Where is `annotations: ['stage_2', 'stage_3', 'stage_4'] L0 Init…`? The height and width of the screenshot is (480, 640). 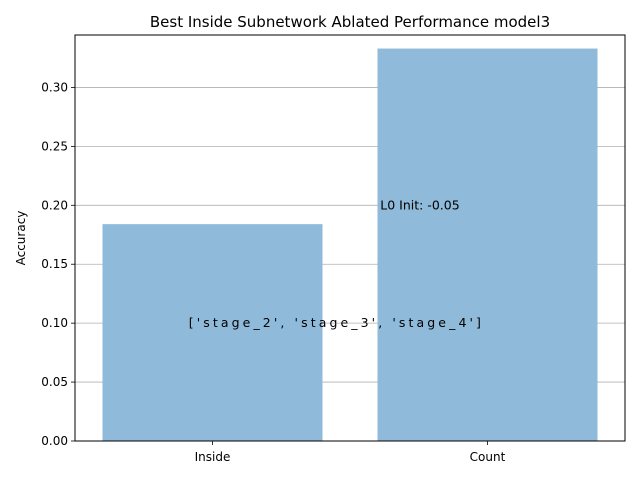 annotations: ['stage_2', 'stage_3', 'stage_4'] L0 Init… is located at coordinates (336, 263).